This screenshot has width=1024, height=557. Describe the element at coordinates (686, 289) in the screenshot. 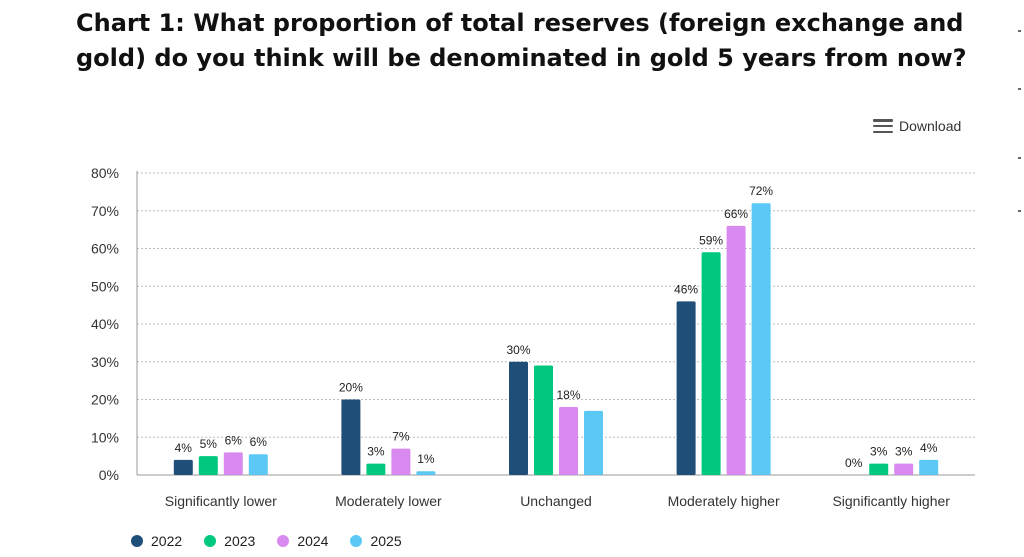

I see `data-label: 46%` at that location.